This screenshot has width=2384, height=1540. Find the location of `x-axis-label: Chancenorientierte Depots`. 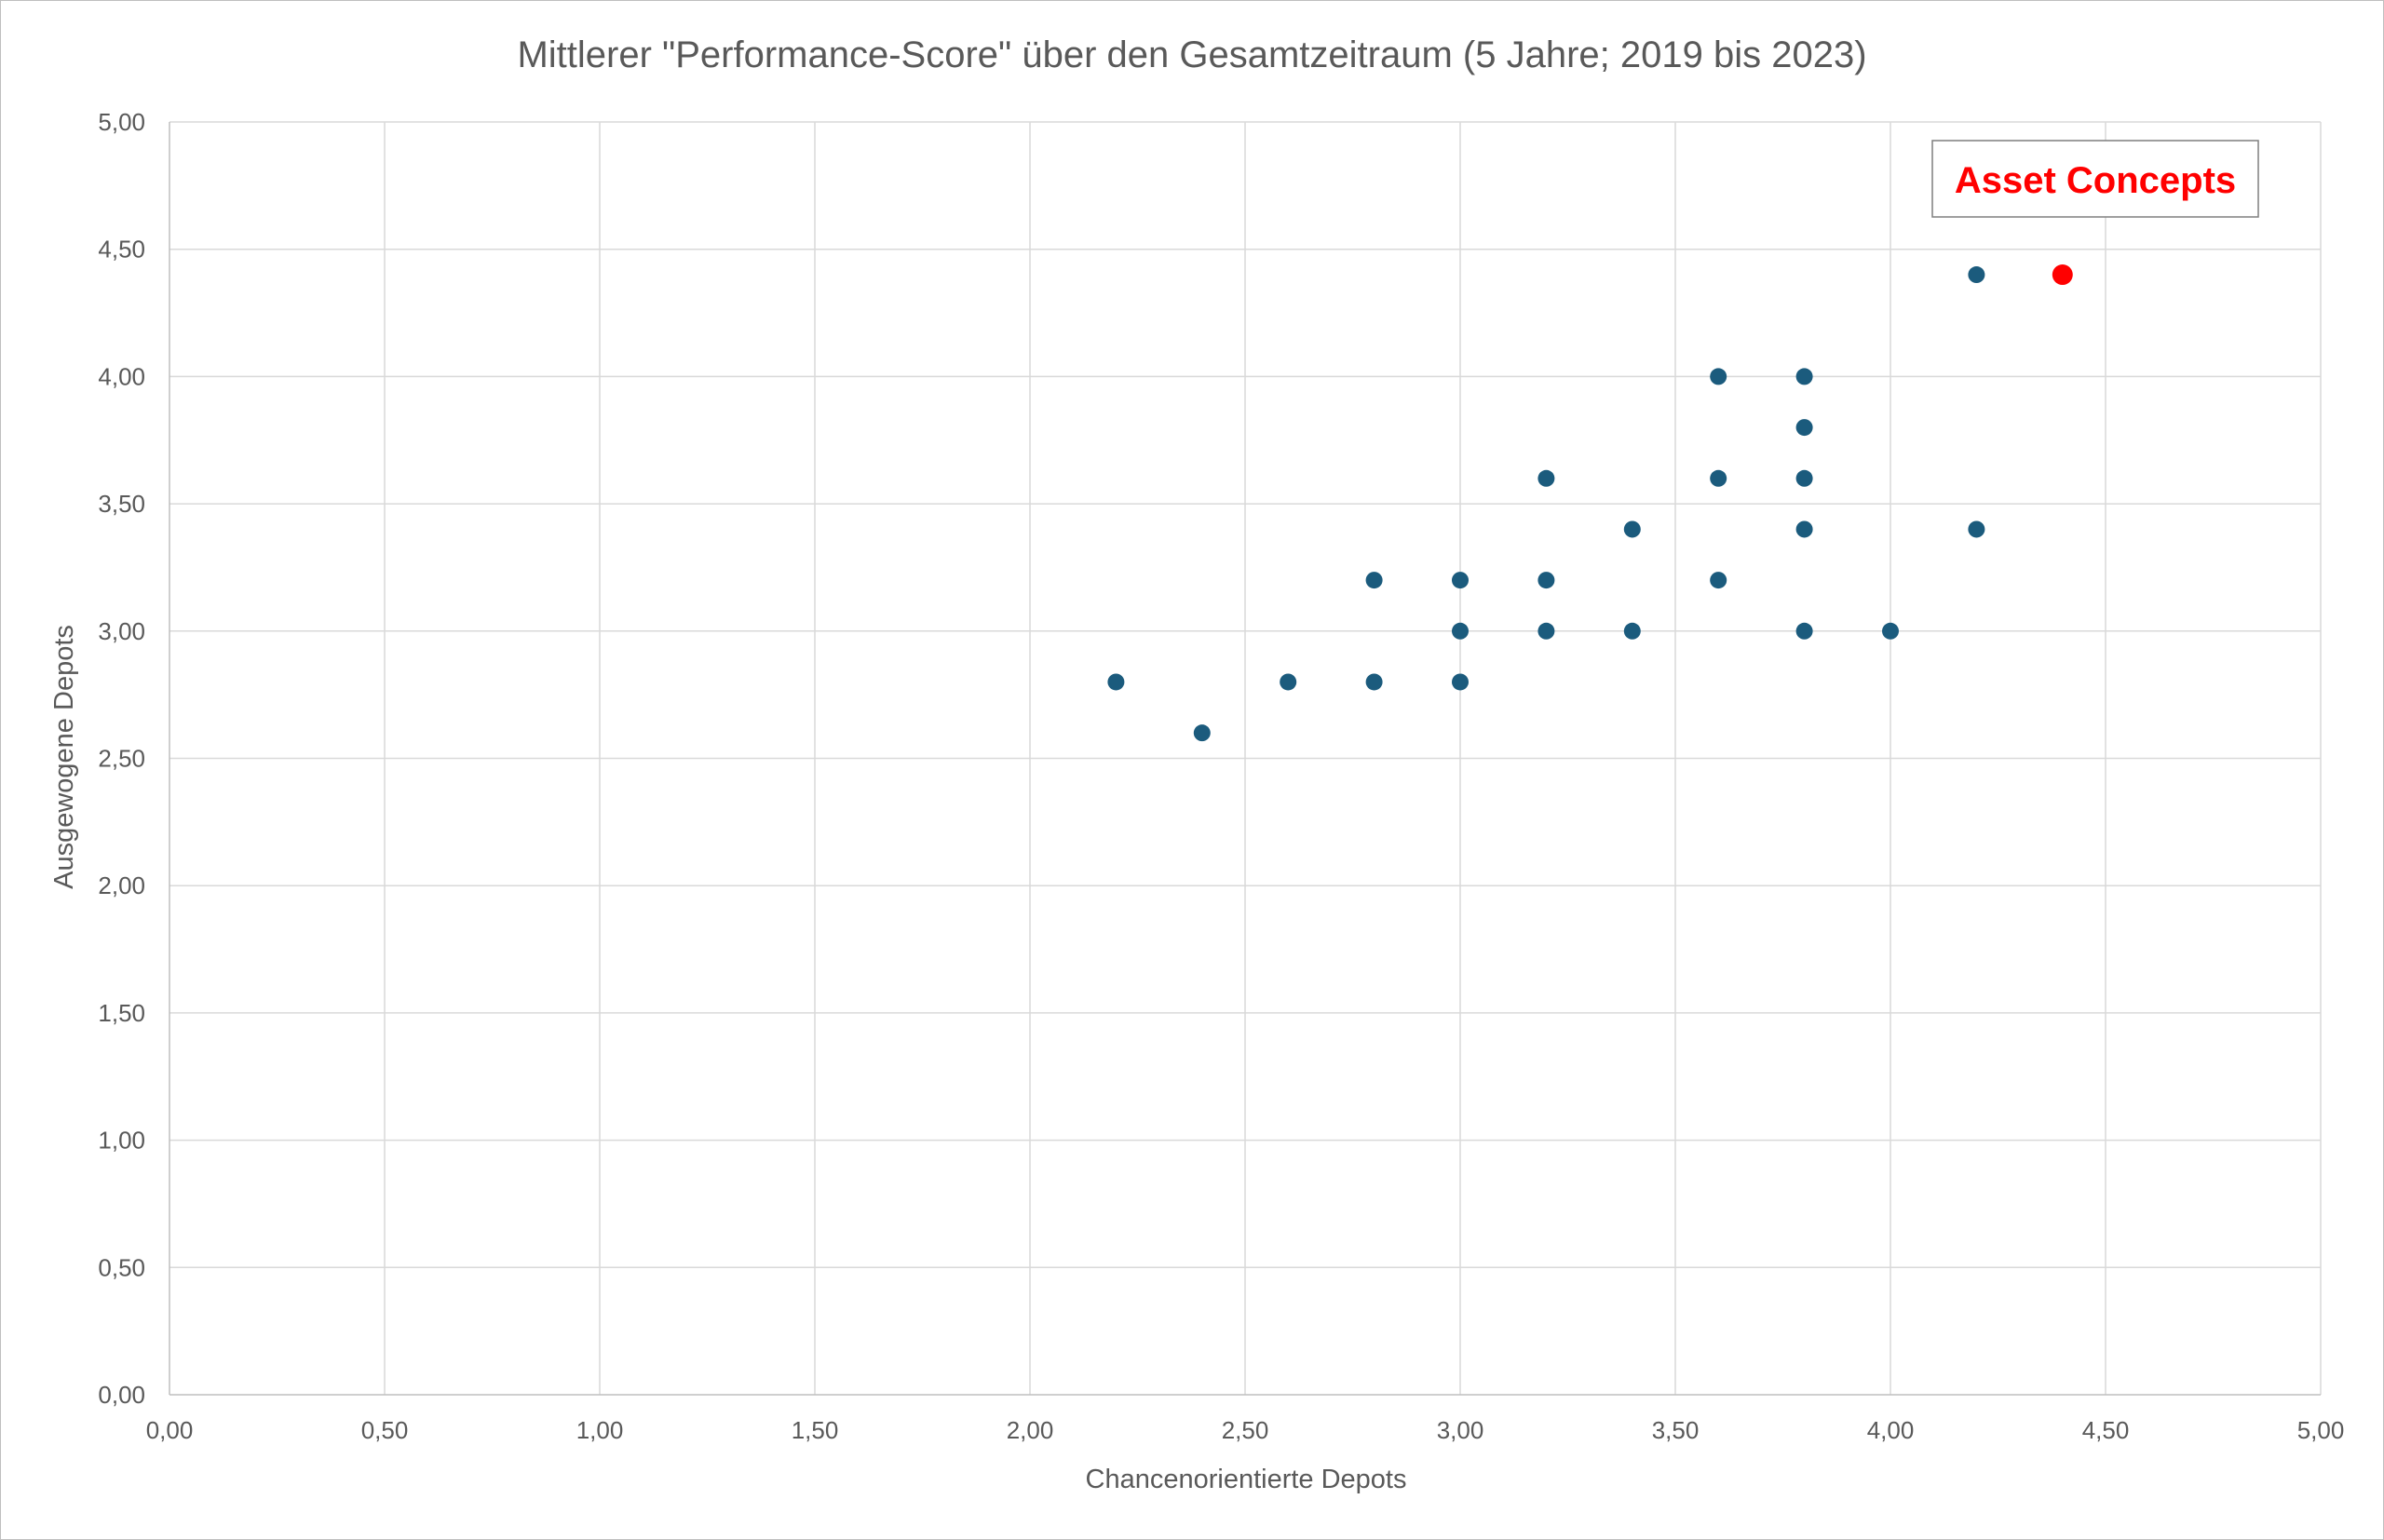

x-axis-label: Chancenorientierte Depots is located at coordinates (1246, 1480).